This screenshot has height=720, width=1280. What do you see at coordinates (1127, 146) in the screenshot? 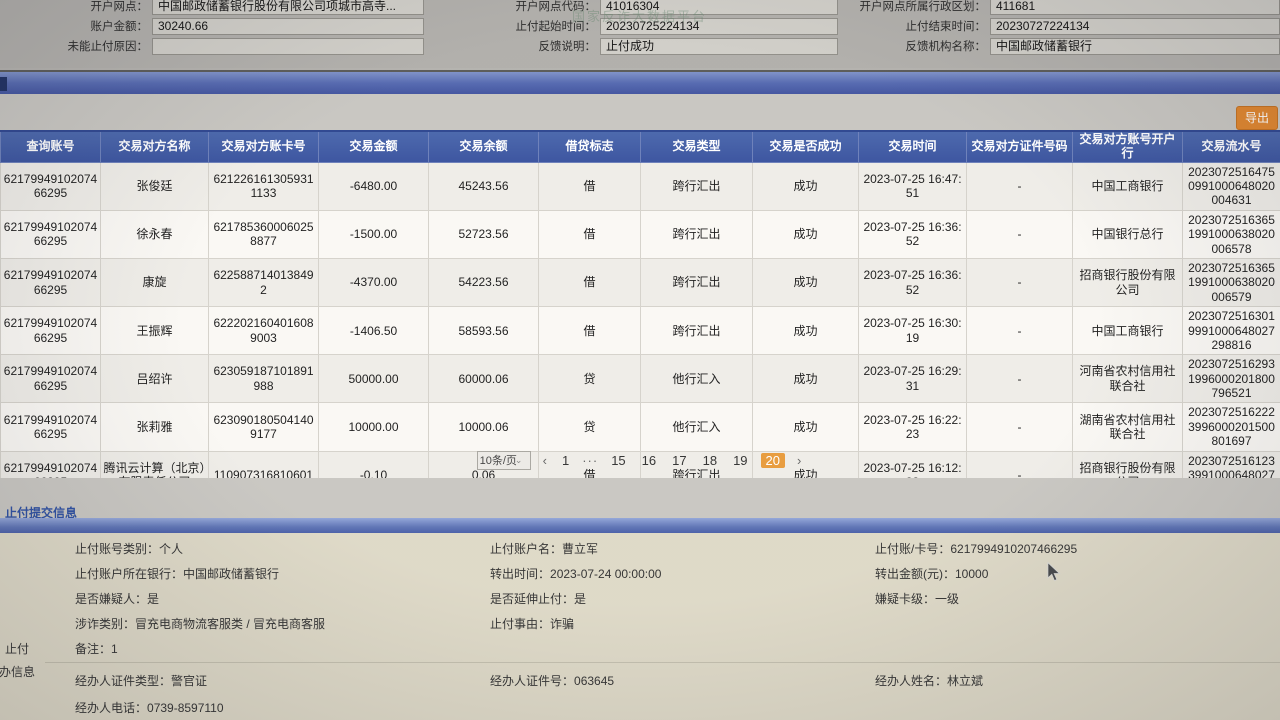
I see `column-header: 交易对方账号开户行` at bounding box center [1127, 146].